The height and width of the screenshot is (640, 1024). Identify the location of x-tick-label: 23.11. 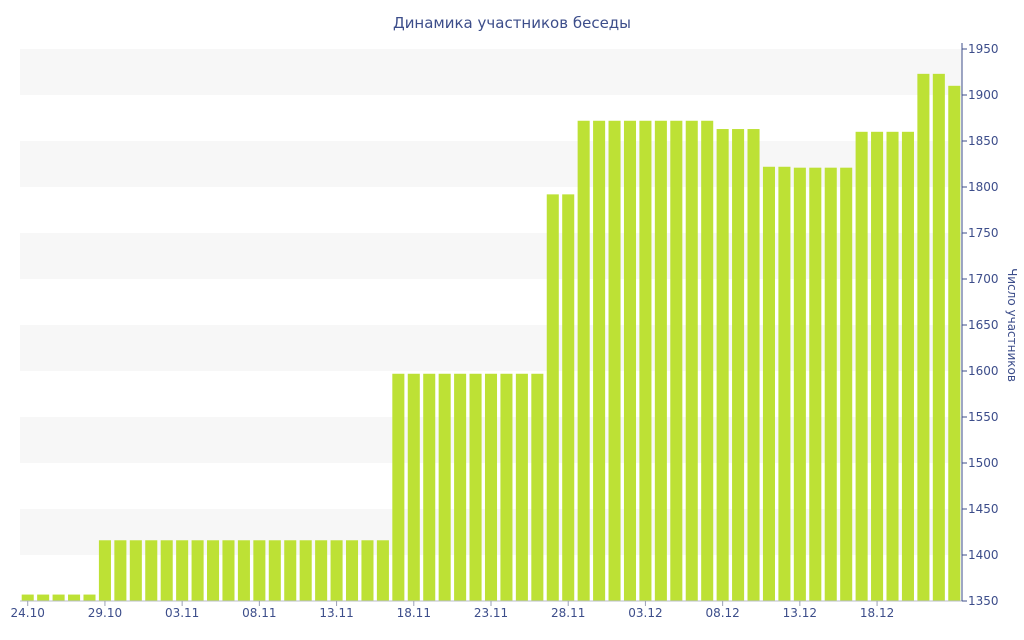
(491, 613).